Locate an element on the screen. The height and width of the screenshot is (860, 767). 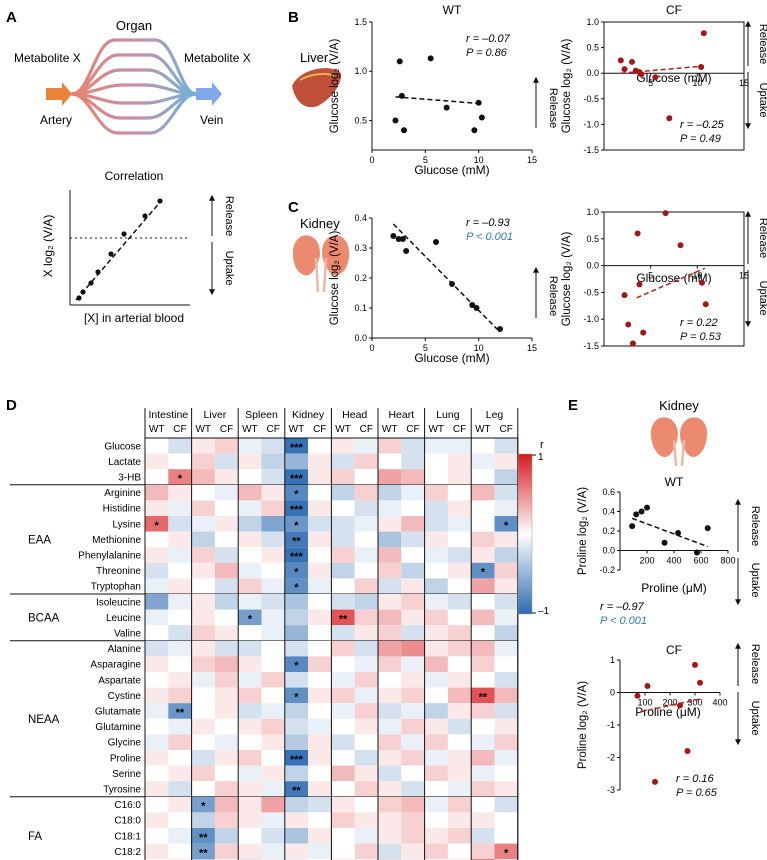
x-tick-label: 600 is located at coordinates (700, 561).